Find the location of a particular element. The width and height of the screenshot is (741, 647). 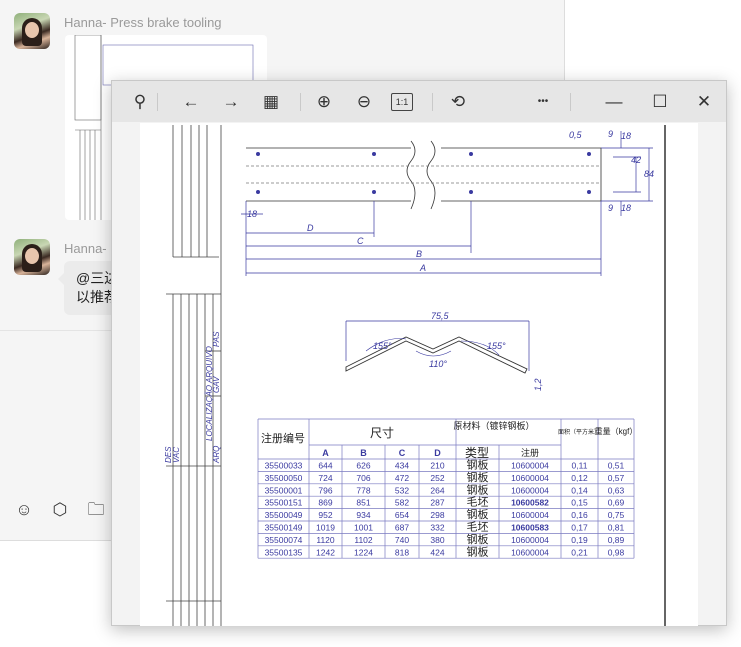

table-cell: 264 is located at coordinates (437, 490).